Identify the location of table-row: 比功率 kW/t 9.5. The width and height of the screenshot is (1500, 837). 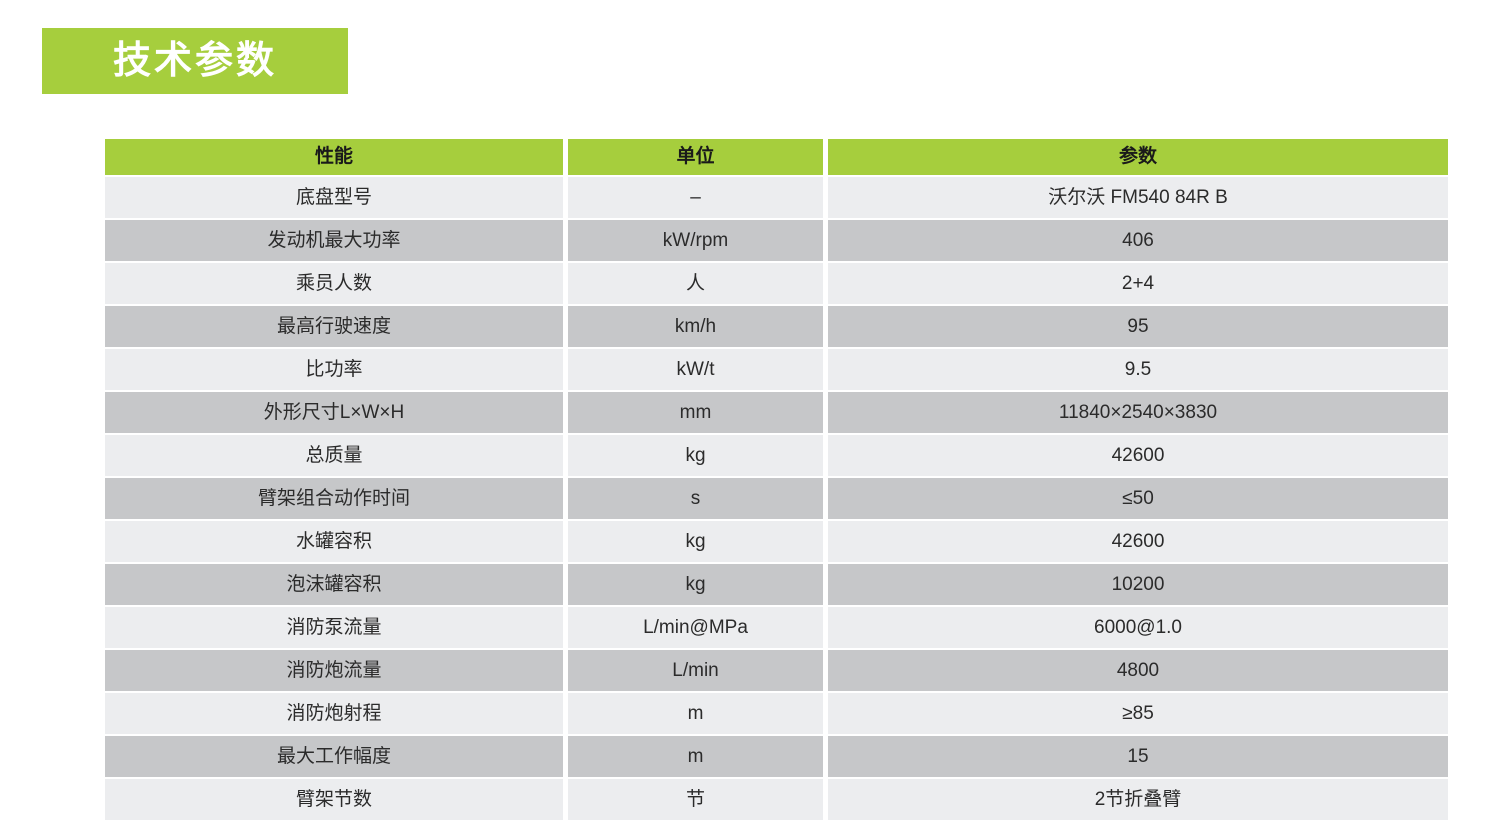
(776, 369).